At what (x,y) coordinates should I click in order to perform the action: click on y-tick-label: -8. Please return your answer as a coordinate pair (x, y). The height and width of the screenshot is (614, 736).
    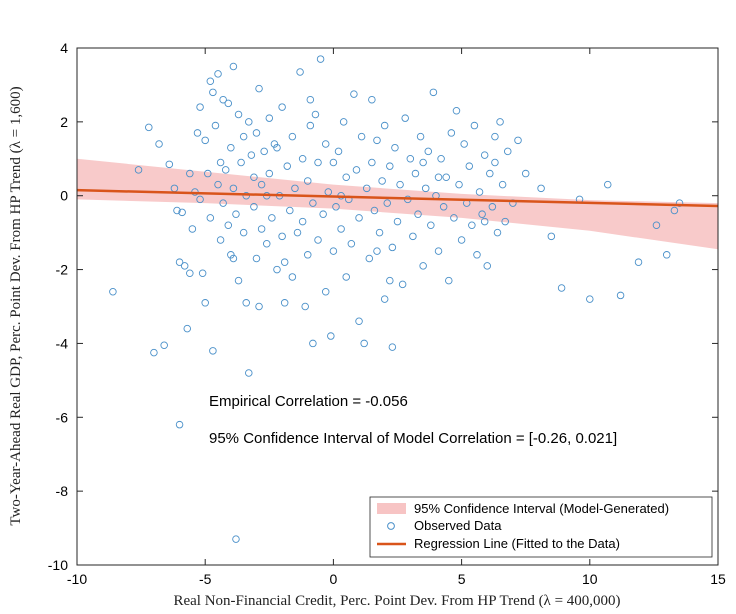
    Looking at the image, I should click on (62, 491).